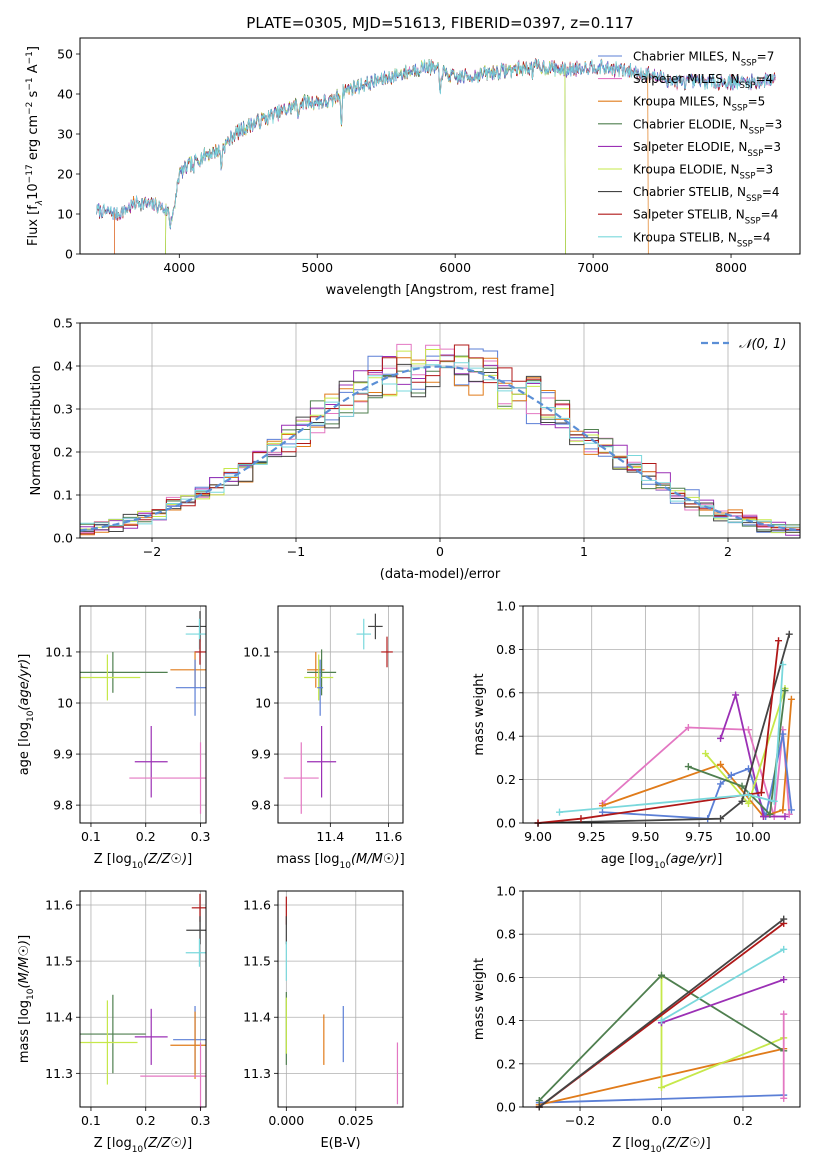 The width and height of the screenshot is (819, 1170). I want to click on weight-series-kroupa_stelib, so click(671, 738).